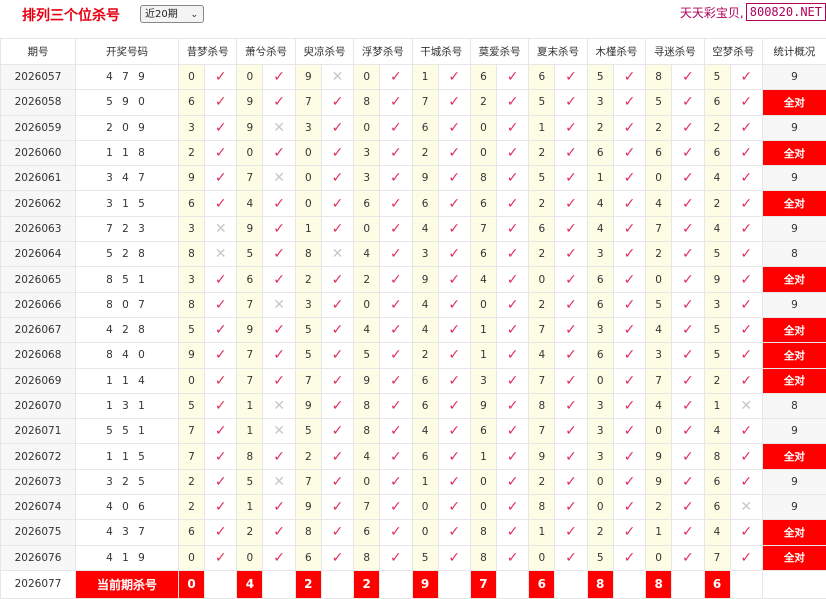  Describe the element at coordinates (161, 14) in the screenshot. I see `period-select-value: 近20期` at that location.